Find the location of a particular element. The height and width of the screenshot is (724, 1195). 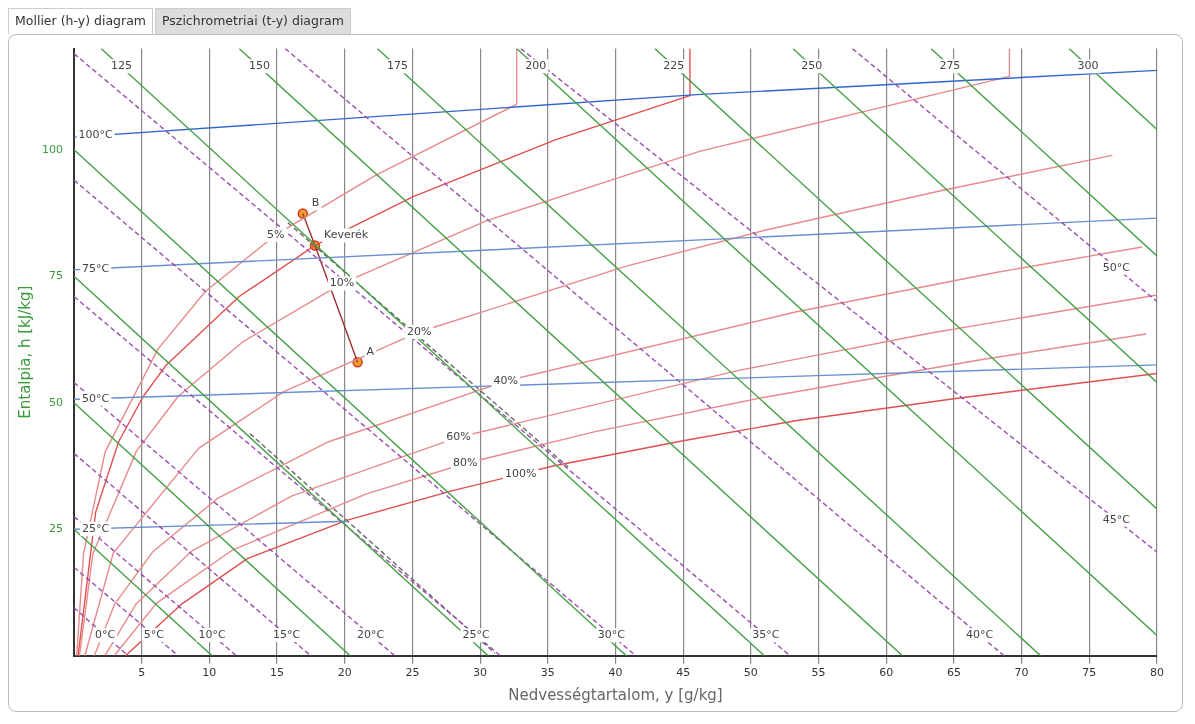

annotation: 275 is located at coordinates (950, 66).